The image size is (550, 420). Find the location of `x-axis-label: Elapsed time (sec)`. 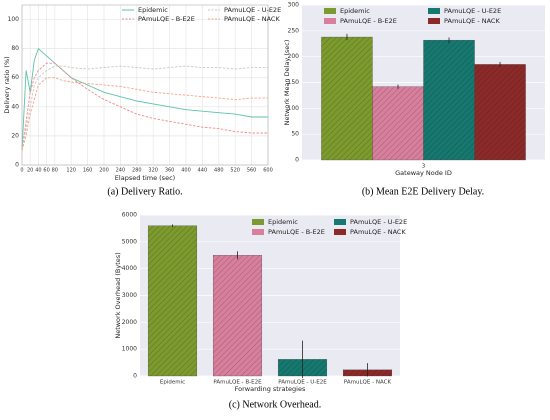

x-axis-label: Elapsed time (sec) is located at coordinates (145, 178).